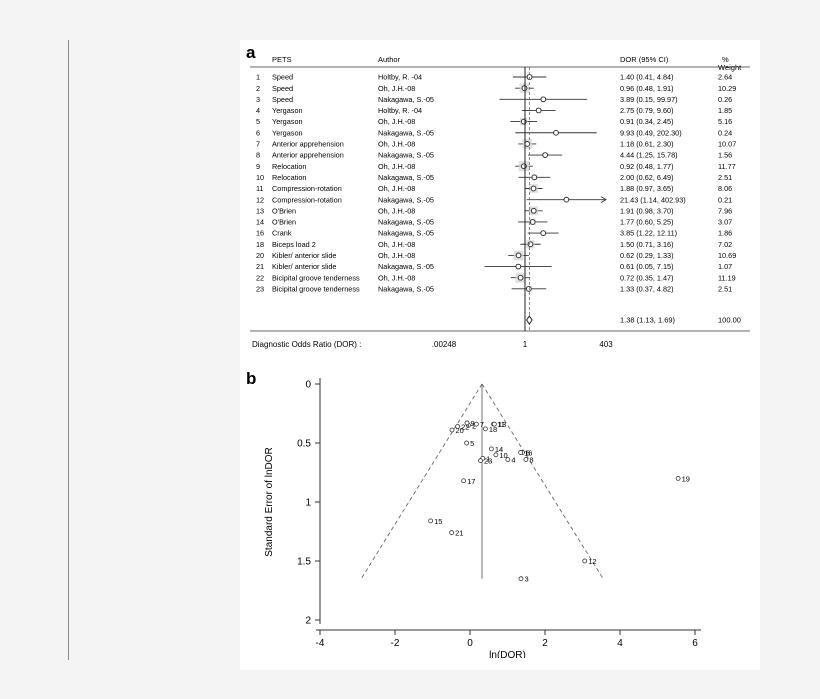 This screenshot has height=699, width=820. Describe the element at coordinates (282, 88) in the screenshot. I see `row-test: Speed` at that location.